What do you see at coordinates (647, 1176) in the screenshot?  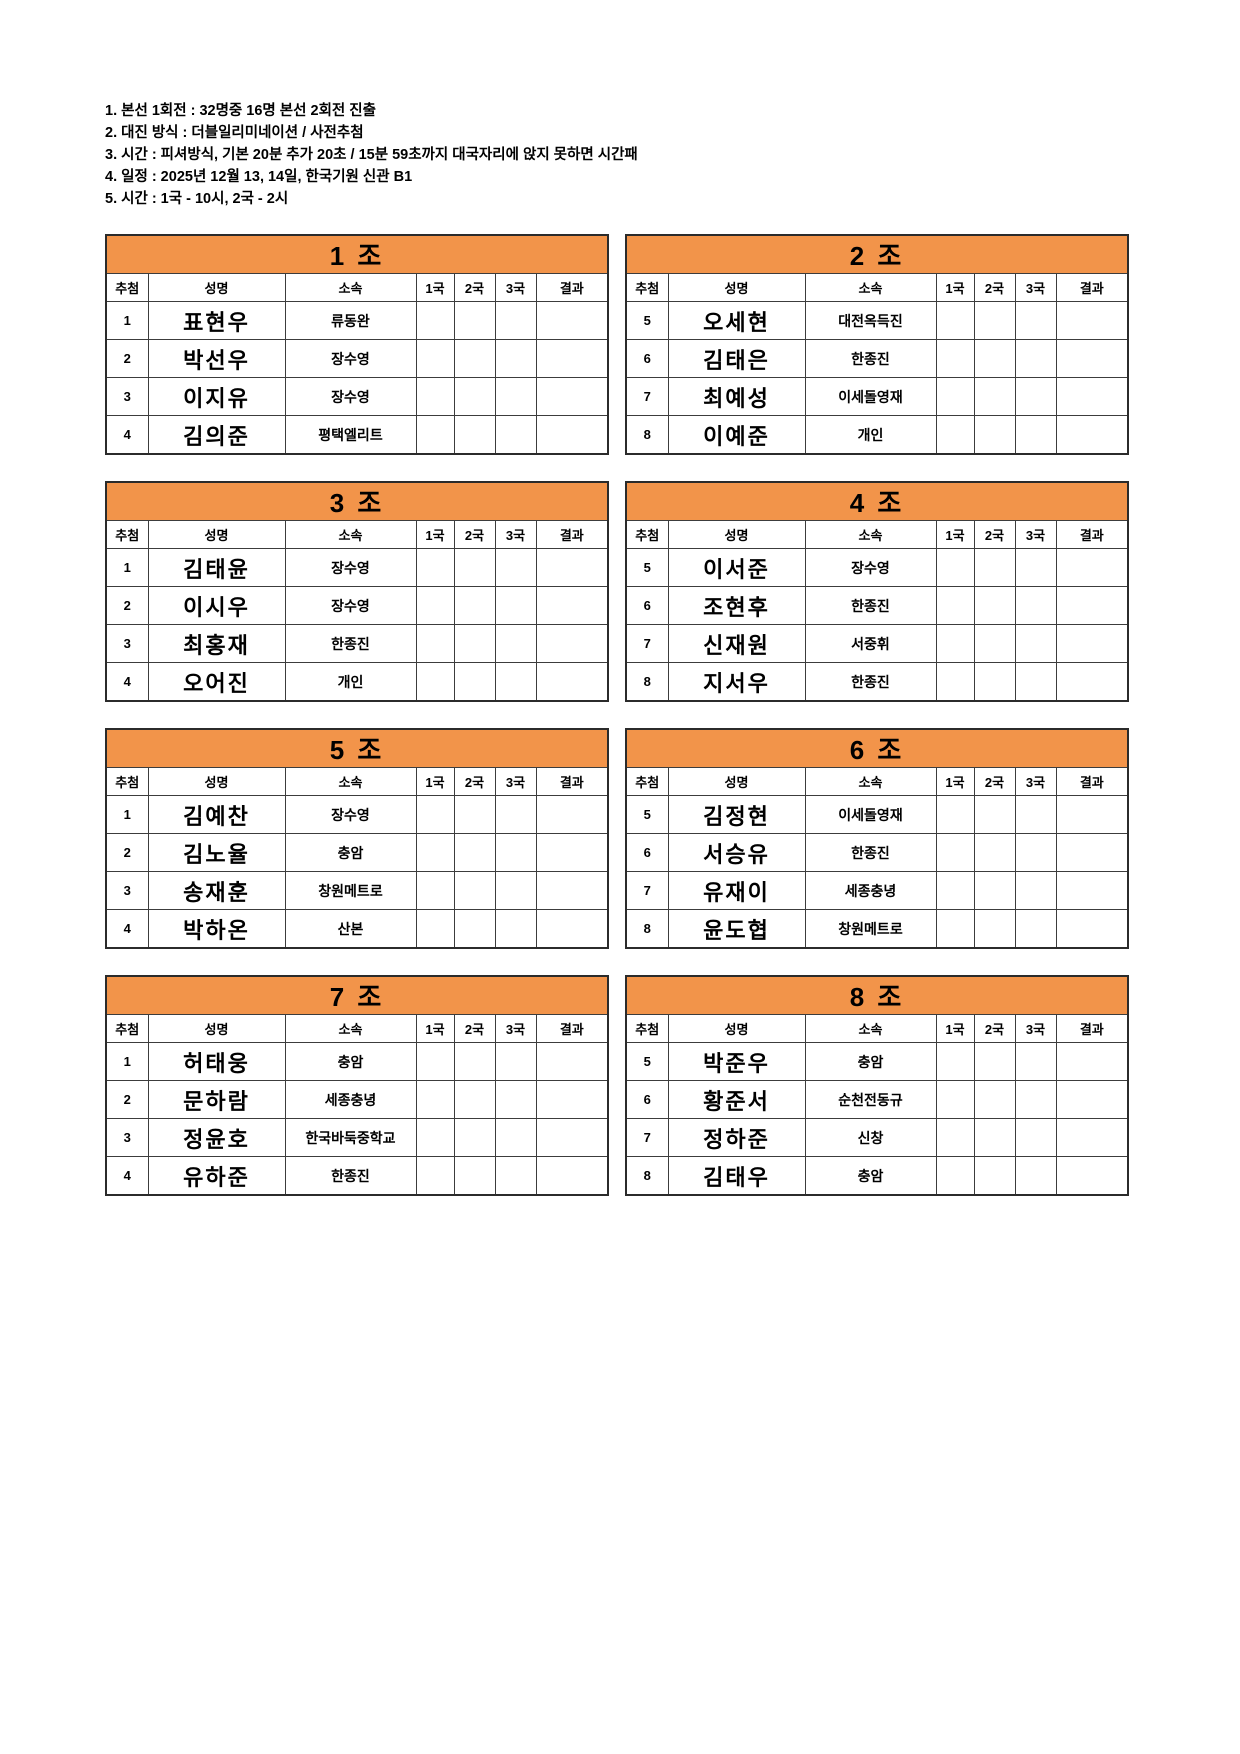 I see `draw-cell: 8` at bounding box center [647, 1176].